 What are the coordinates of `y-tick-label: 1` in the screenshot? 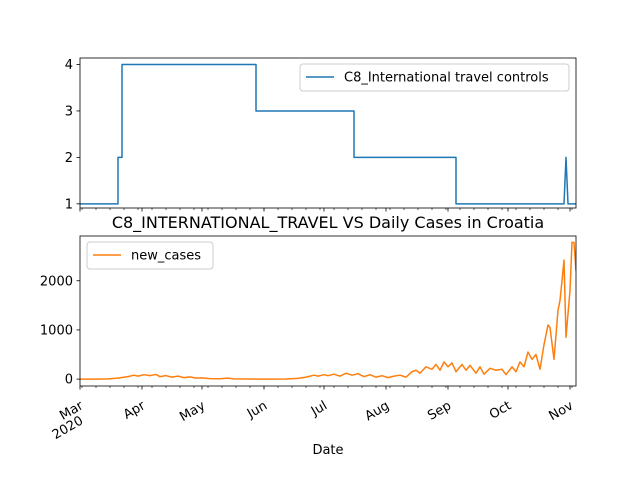 It's located at (69, 204).